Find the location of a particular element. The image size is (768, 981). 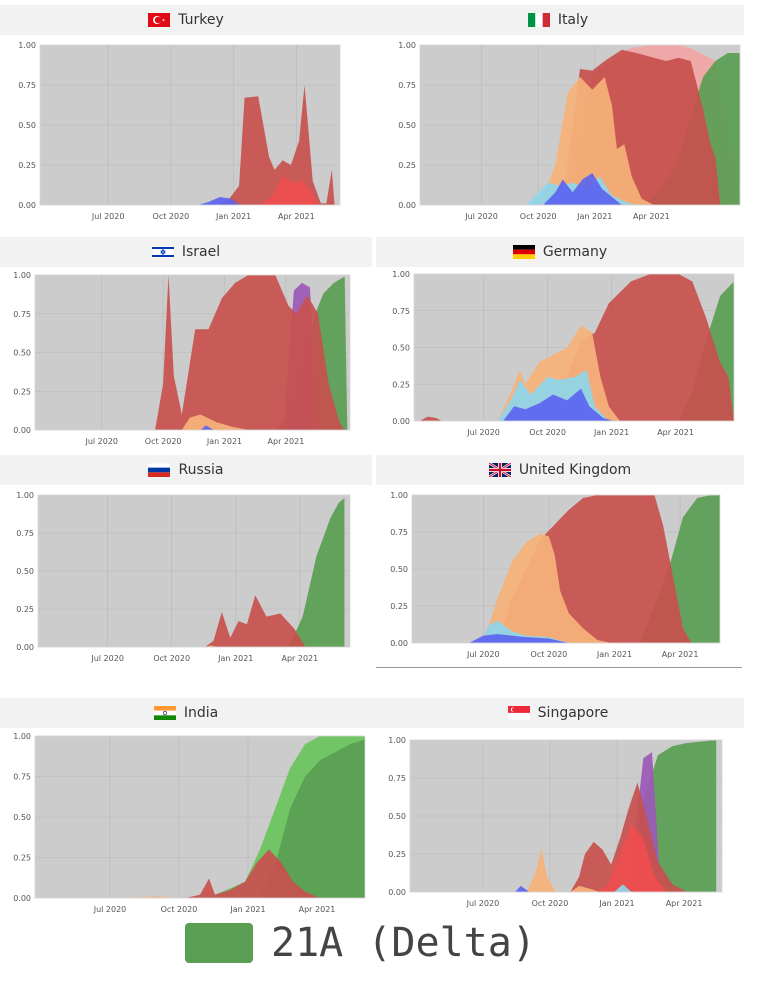

panel-header: Israel is located at coordinates (186, 252).